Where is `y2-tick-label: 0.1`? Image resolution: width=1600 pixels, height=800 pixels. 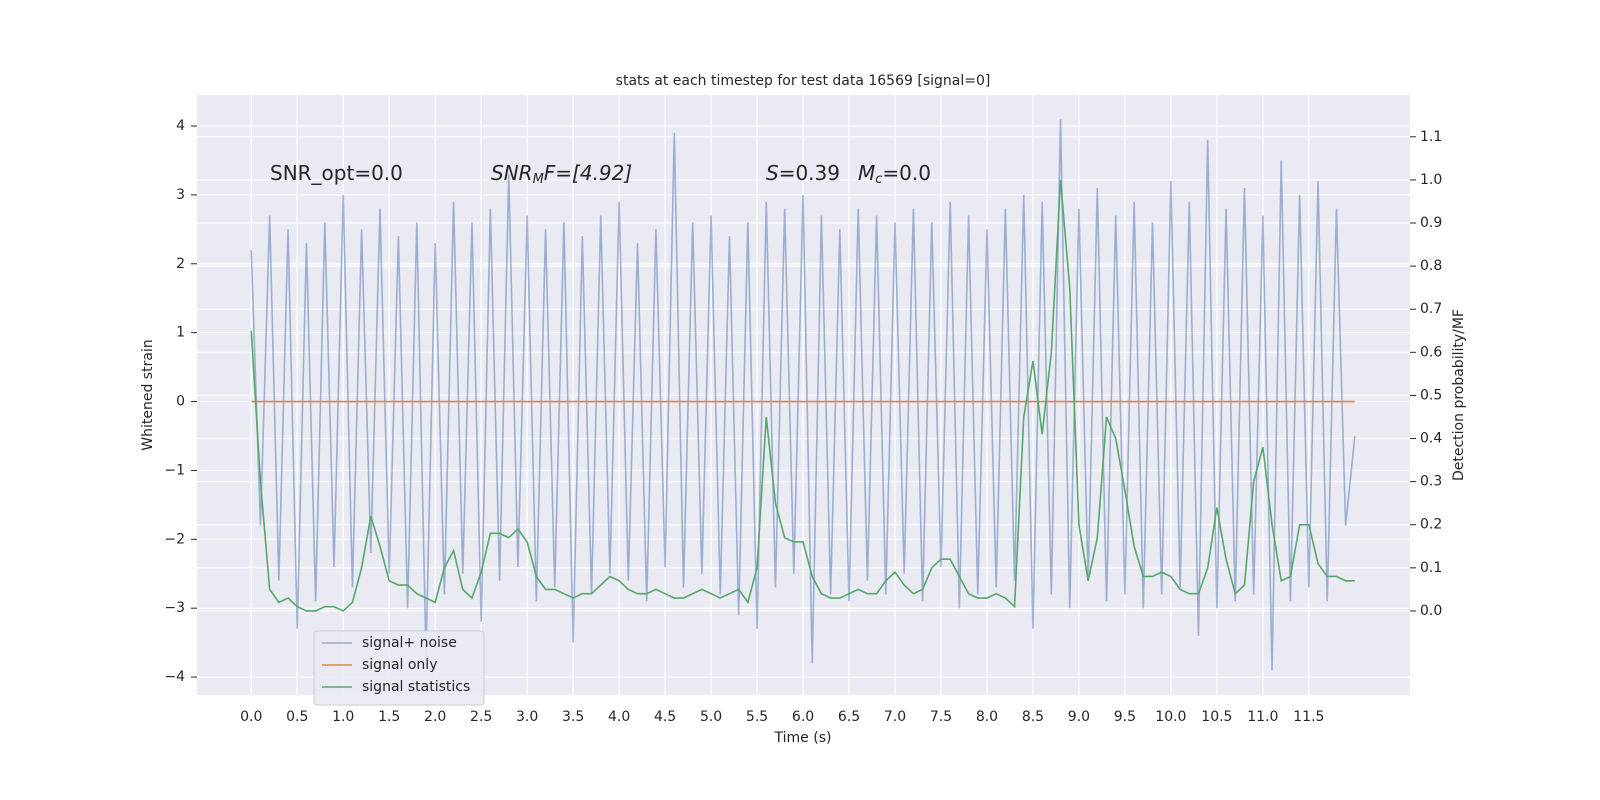
y2-tick-label: 0.1 is located at coordinates (1431, 568).